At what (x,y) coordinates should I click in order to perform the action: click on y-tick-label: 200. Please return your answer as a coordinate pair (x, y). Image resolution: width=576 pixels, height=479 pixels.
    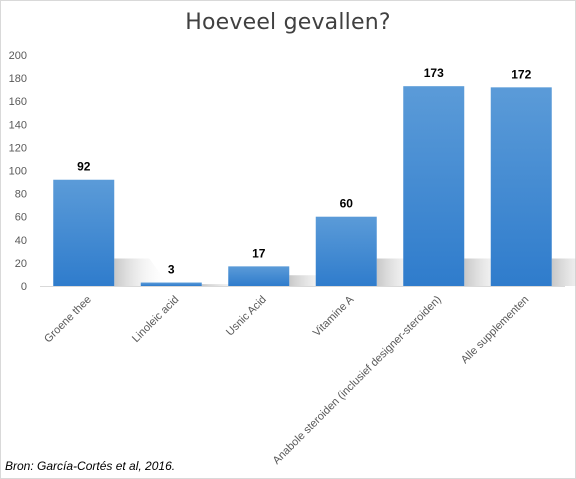
    Looking at the image, I should click on (18, 56).